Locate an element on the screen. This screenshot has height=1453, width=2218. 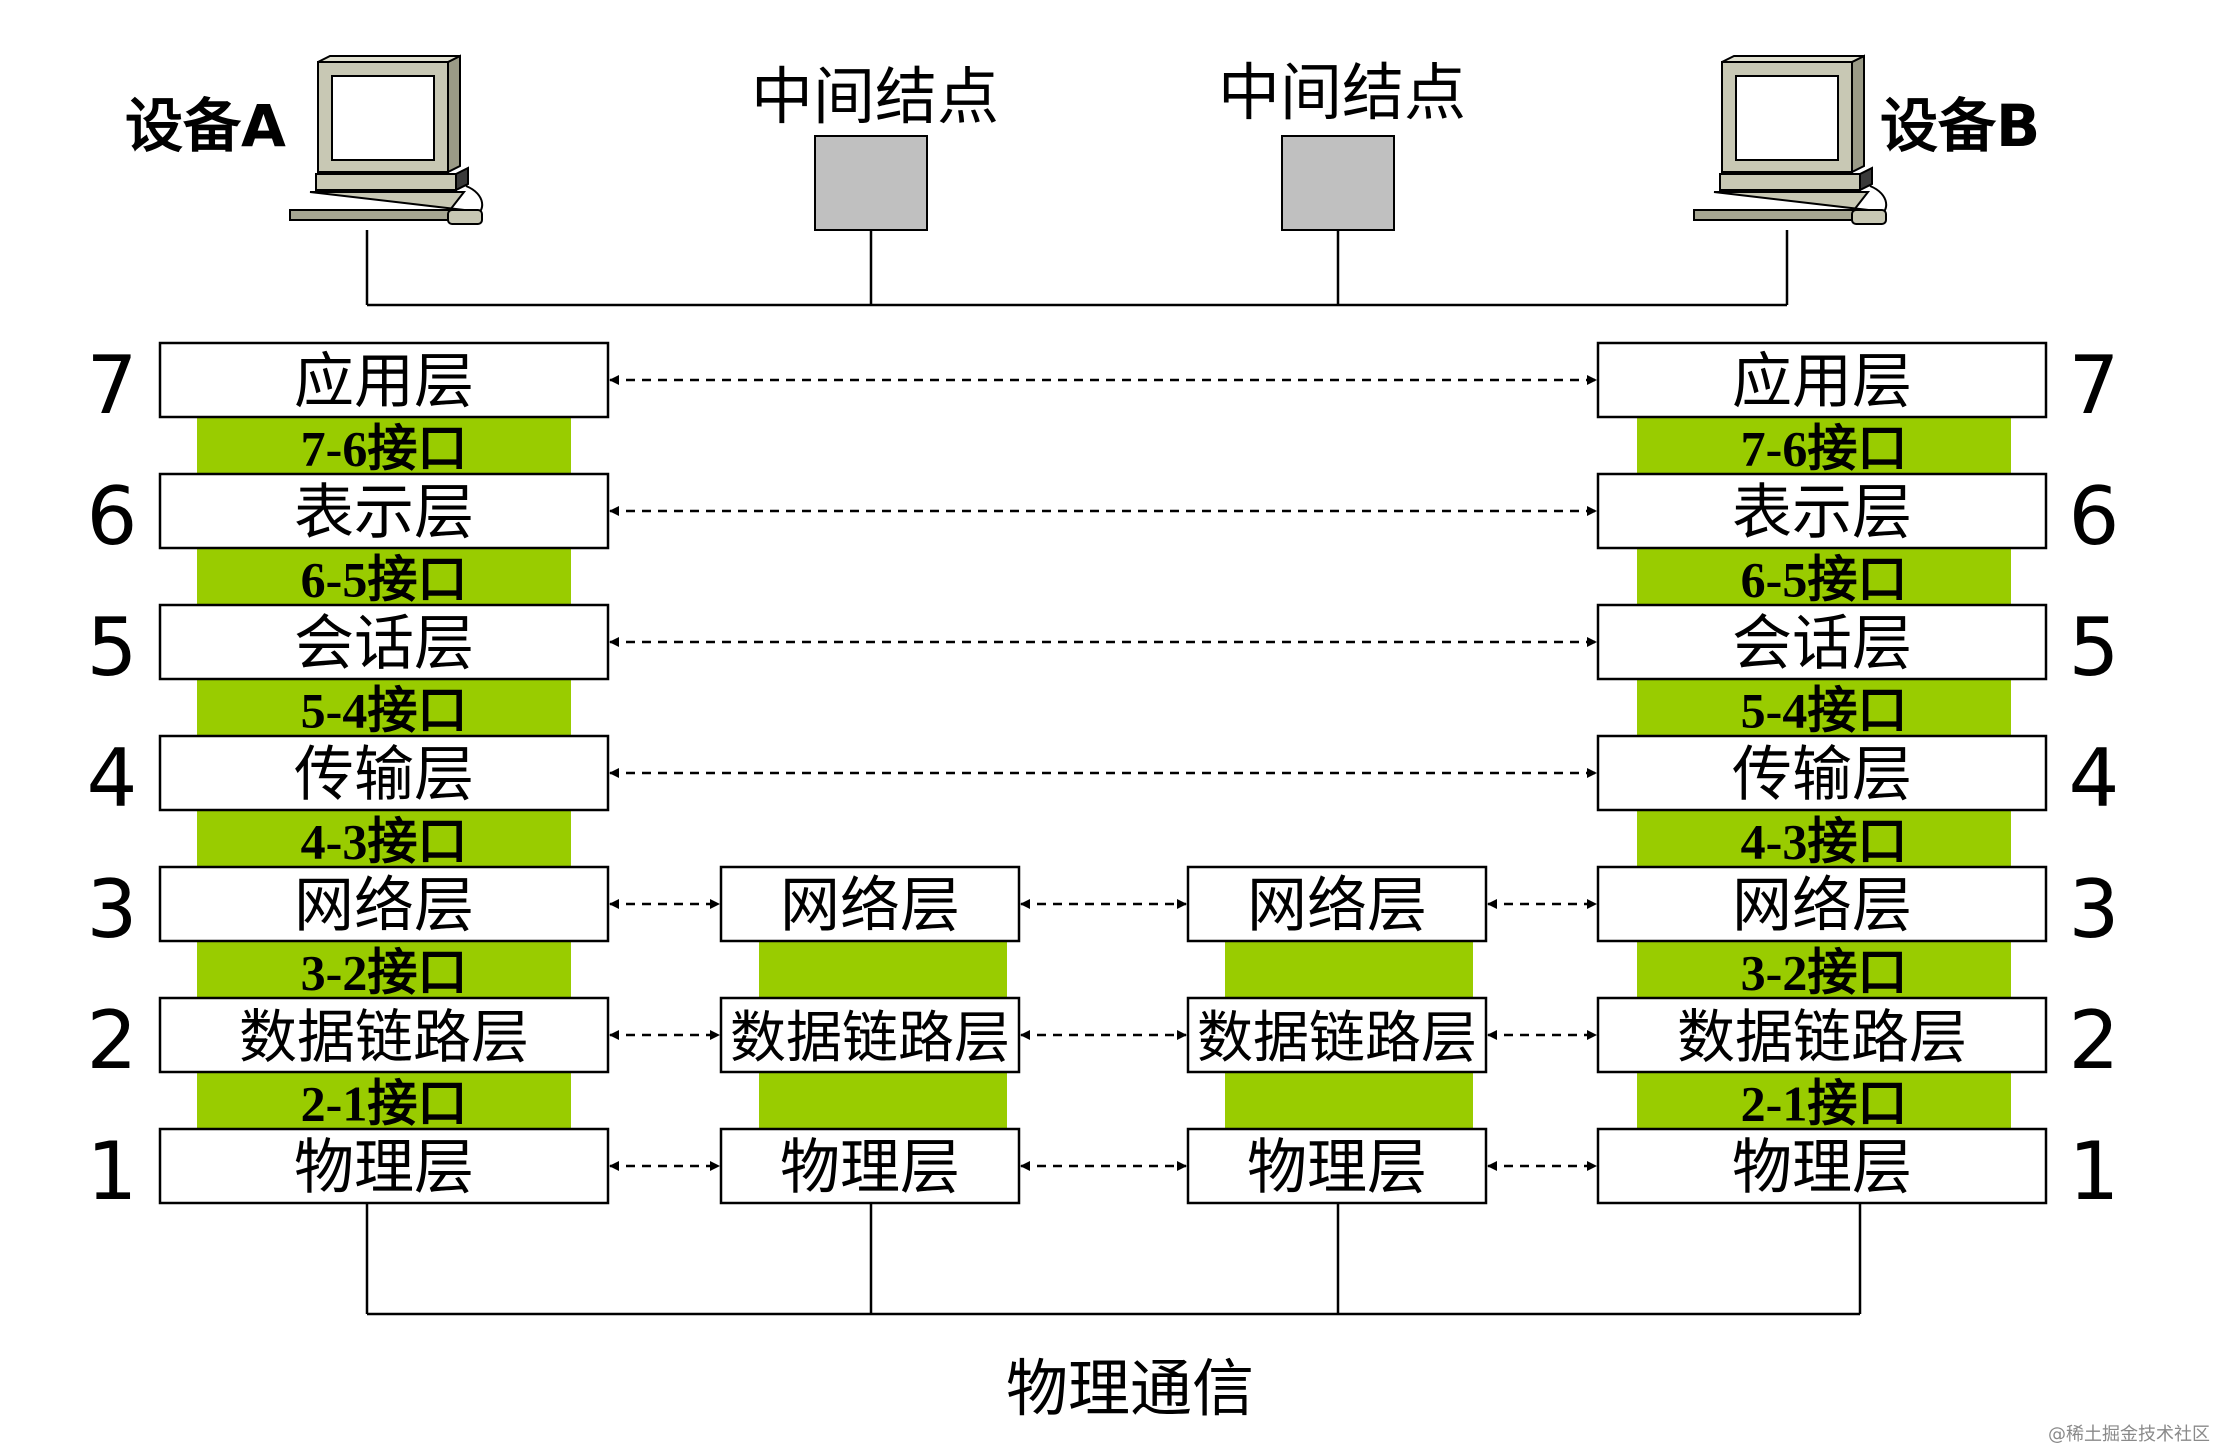
top-bus is located at coordinates (1077, 268).